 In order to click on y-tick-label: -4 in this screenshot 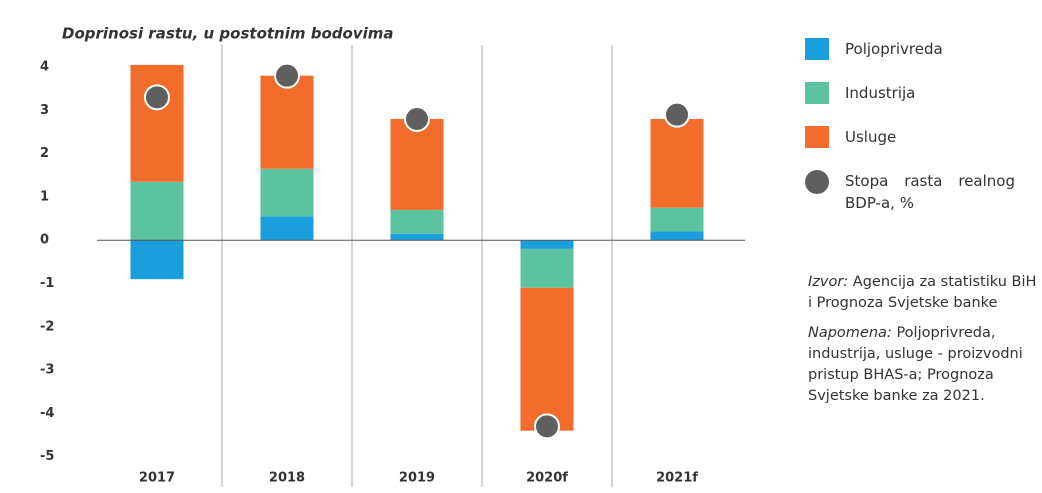, I will do `click(47, 413)`.